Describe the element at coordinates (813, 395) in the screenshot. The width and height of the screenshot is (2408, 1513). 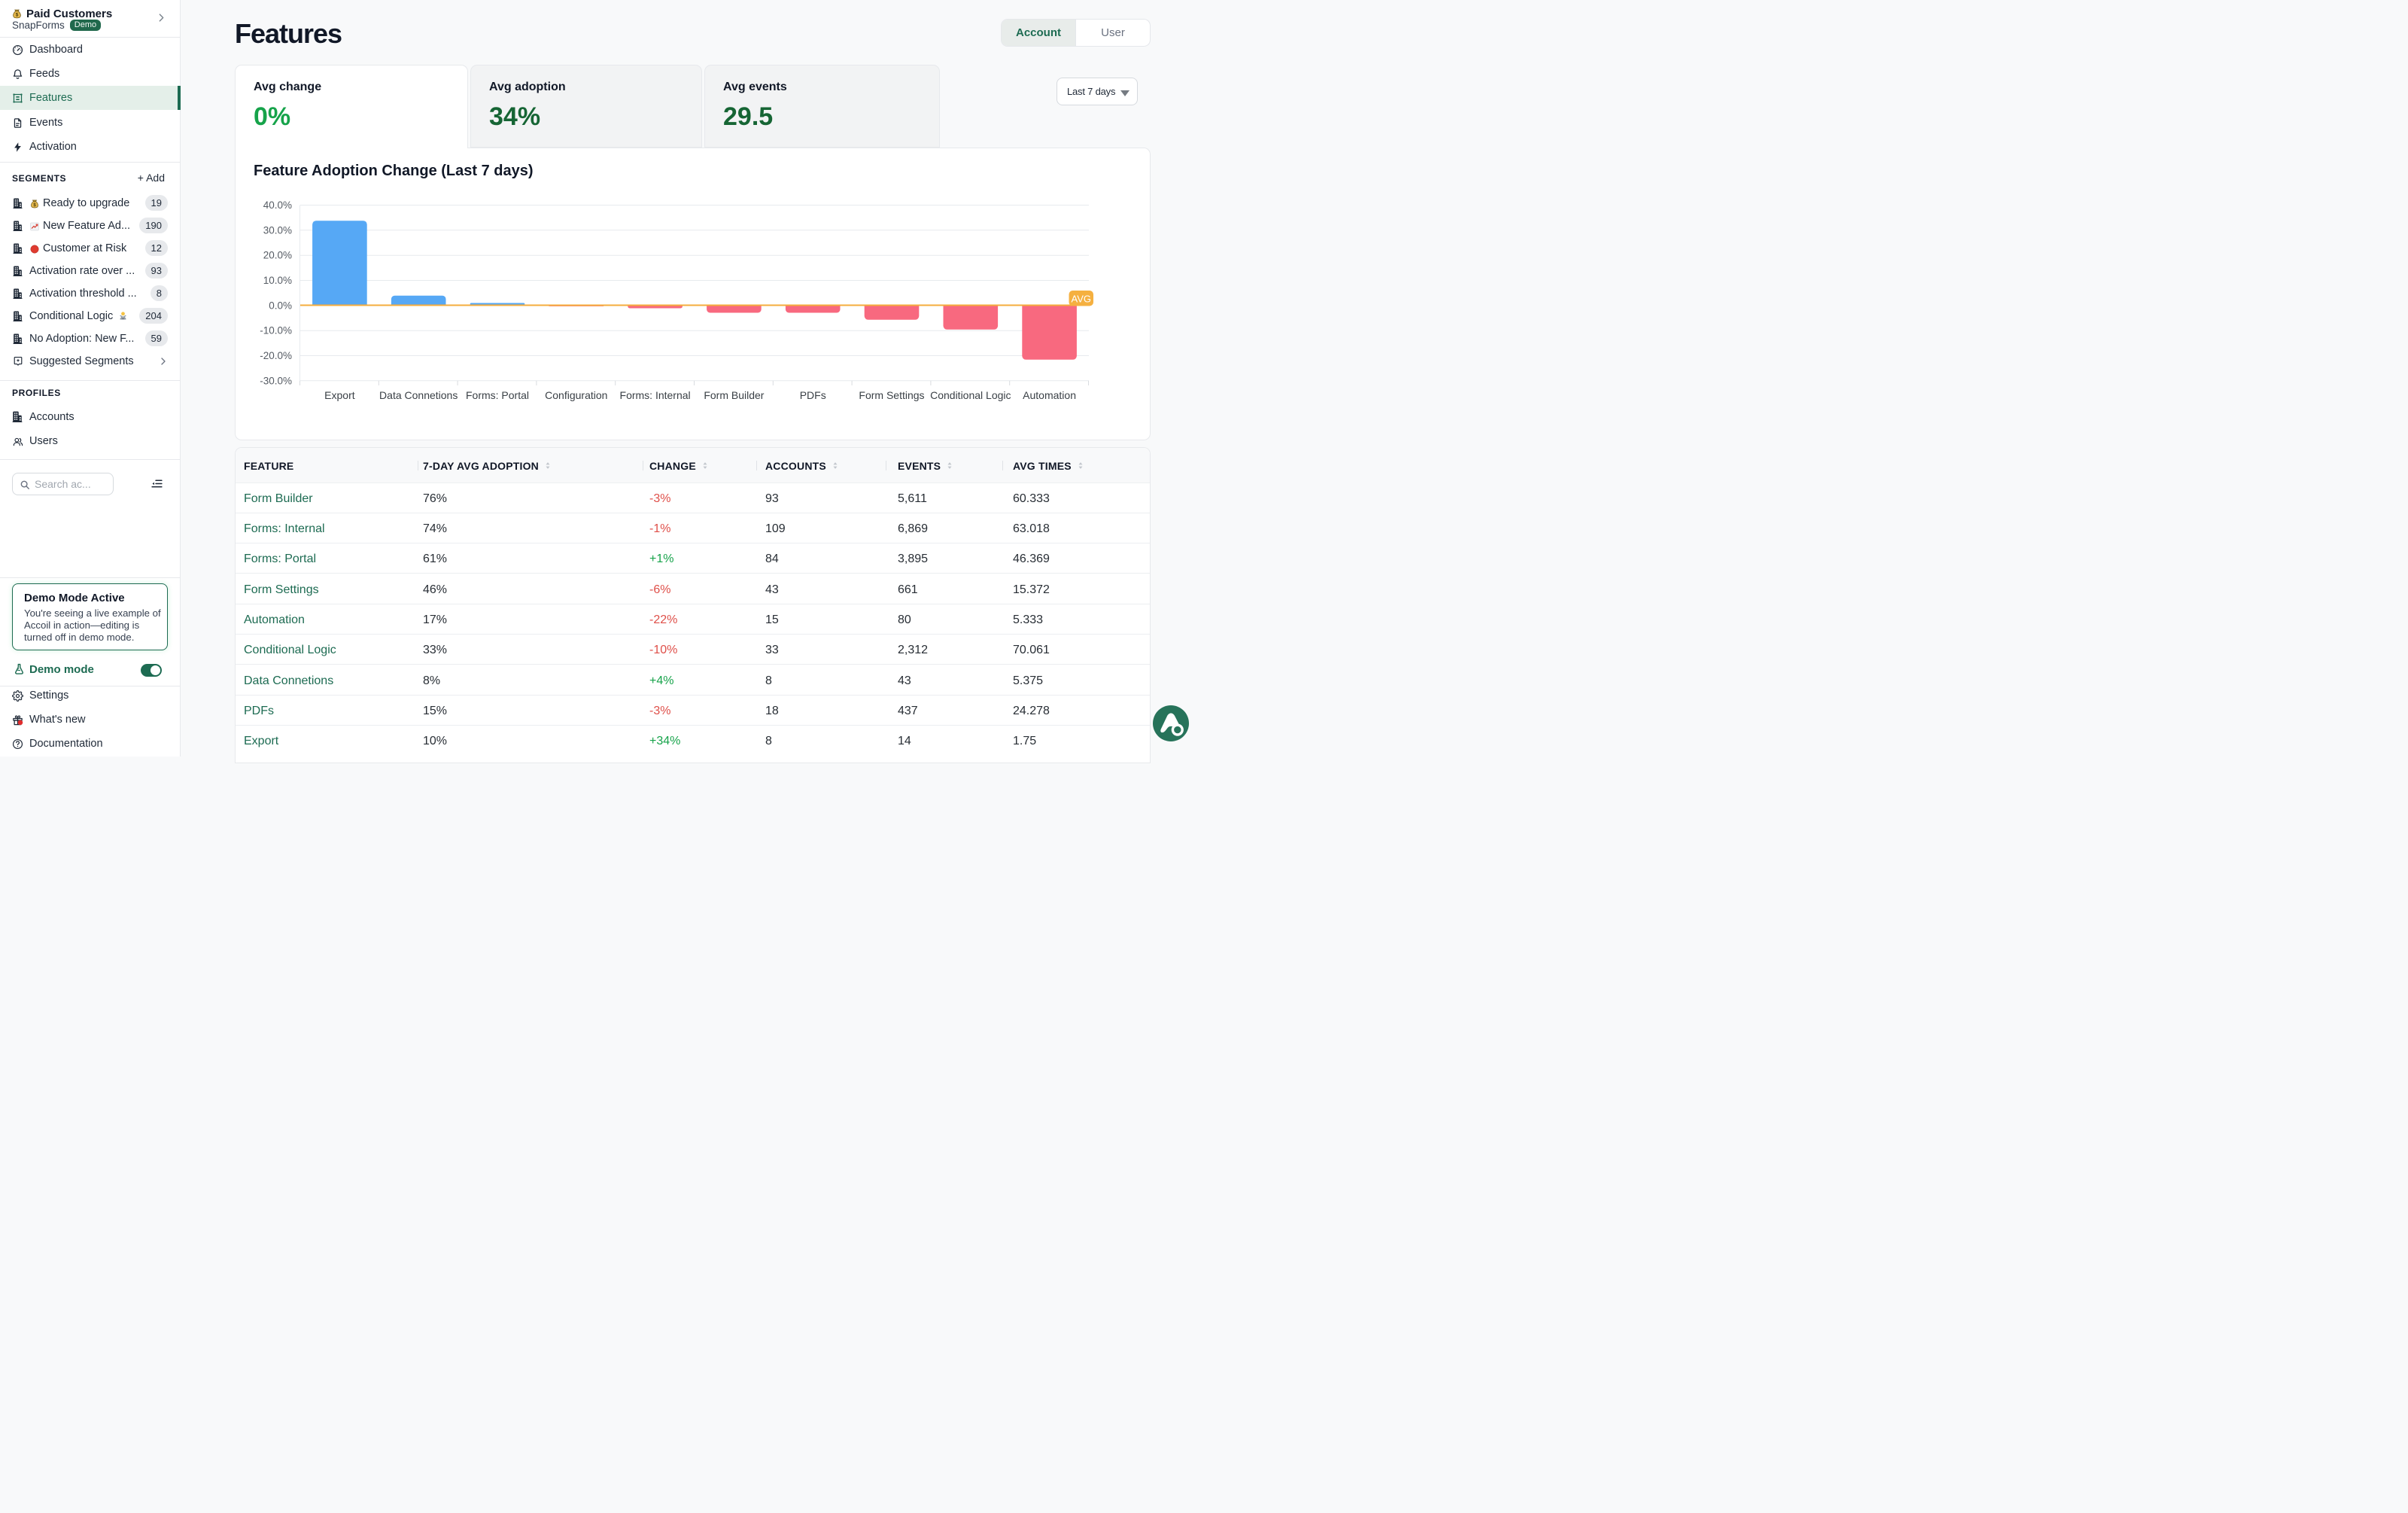
I see `svg-text: PDFs` at that location.